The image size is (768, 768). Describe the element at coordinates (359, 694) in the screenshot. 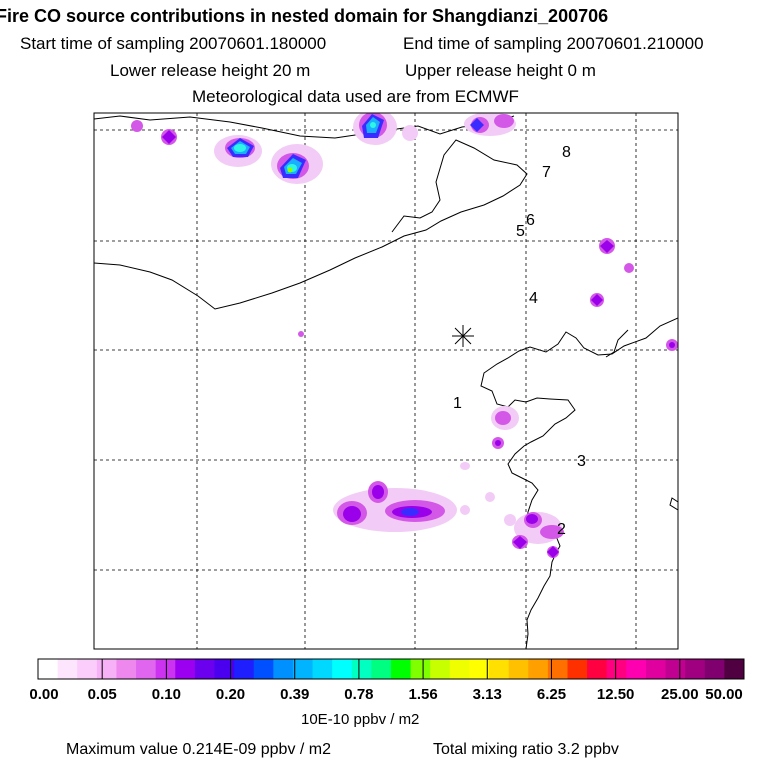

I see `colorbar-tick-label: 0.78` at that location.